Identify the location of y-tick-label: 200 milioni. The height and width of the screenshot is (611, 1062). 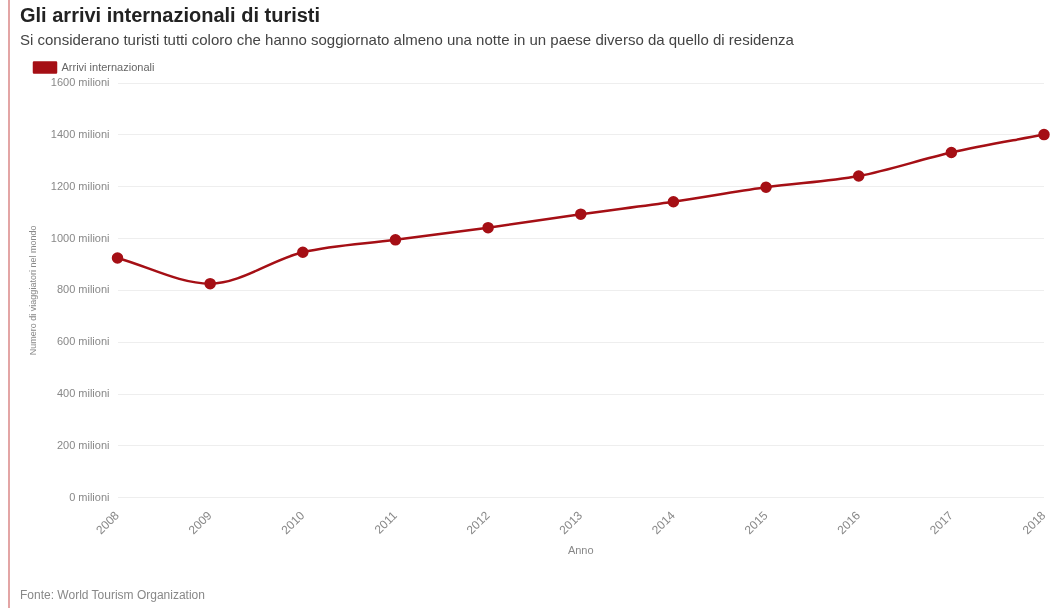
(83, 444).